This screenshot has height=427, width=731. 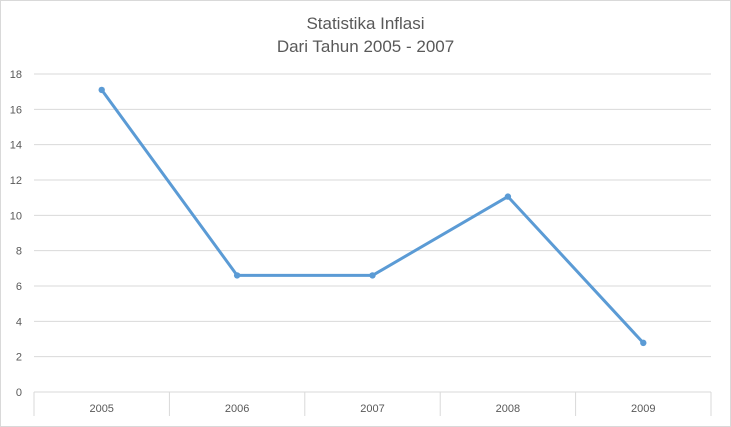 I want to click on x-tick-label: 2006, so click(x=237, y=409).